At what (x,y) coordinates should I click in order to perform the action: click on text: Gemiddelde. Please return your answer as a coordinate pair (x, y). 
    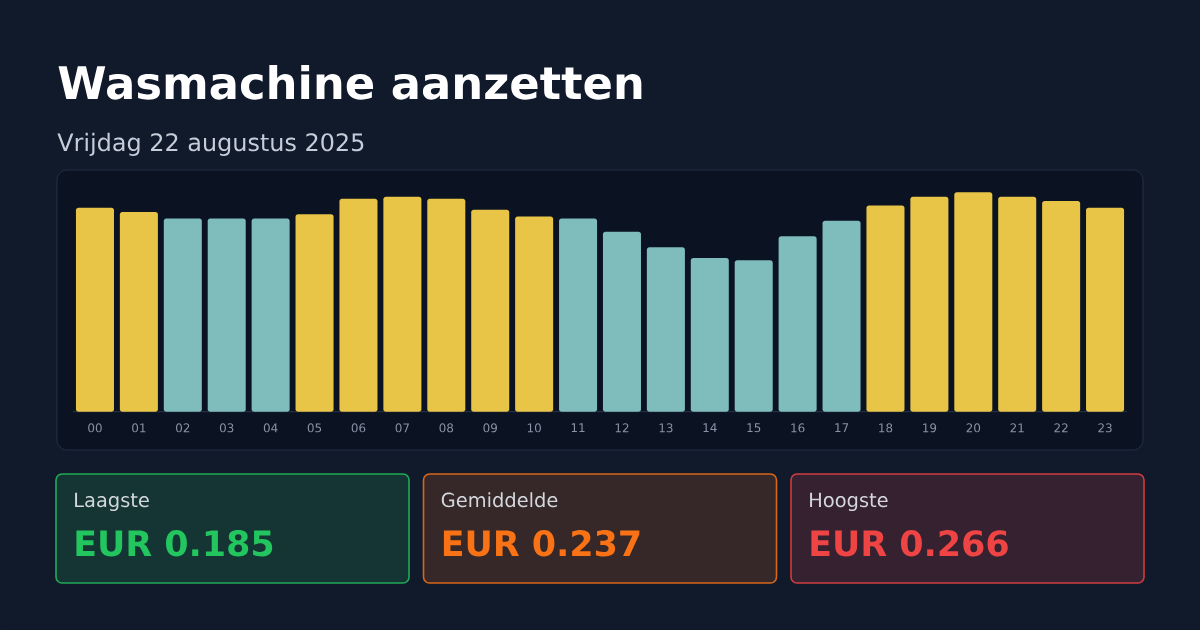
    Looking at the image, I should click on (499, 500).